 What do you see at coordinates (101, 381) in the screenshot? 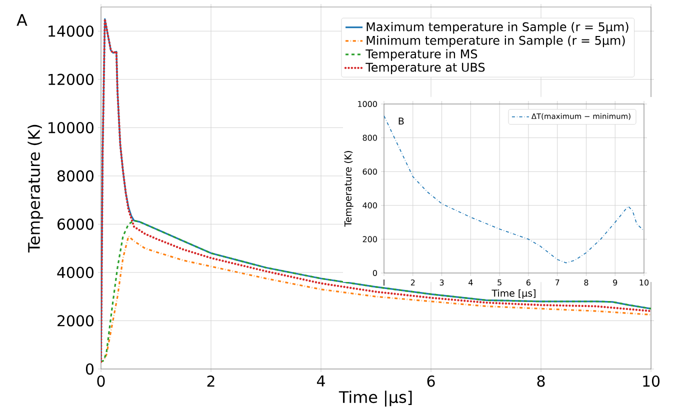
I see `x-tick-label: 0` at bounding box center [101, 381].